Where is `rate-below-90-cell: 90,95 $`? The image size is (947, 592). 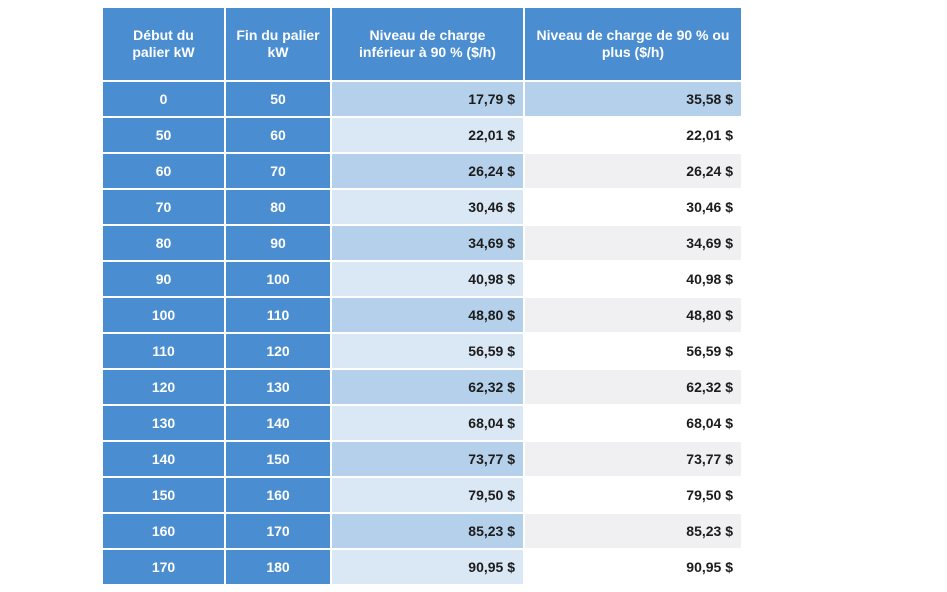
rate-below-90-cell: 90,95 $ is located at coordinates (428, 568).